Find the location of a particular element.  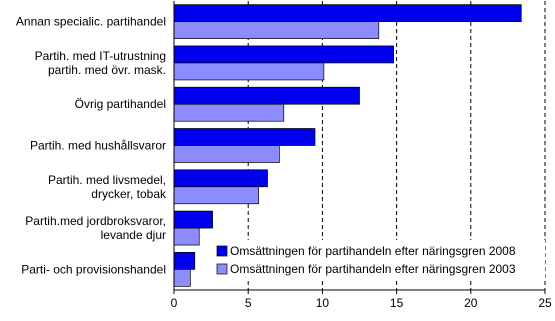

y-tick-label: Partih. med hushållsvaror is located at coordinates (98, 146).